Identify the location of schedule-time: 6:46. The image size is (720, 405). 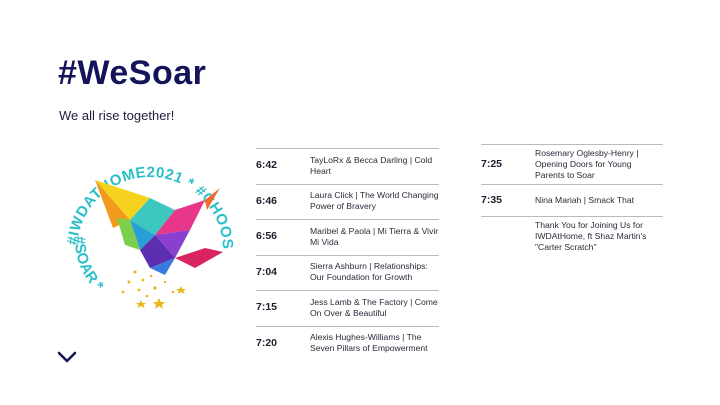
(267, 200).